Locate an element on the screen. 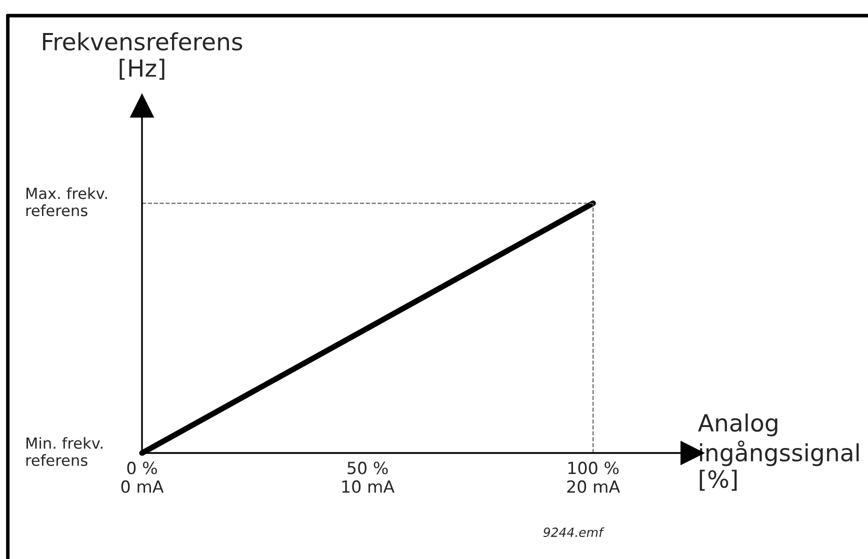 This screenshot has width=868, height=559. text: 9244.emf is located at coordinates (573, 532).